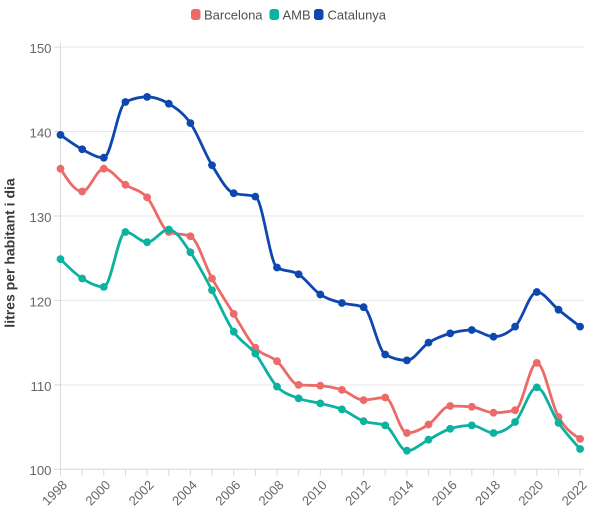 This screenshot has width=600, height=516. I want to click on svg-text: 110, so click(40, 386).